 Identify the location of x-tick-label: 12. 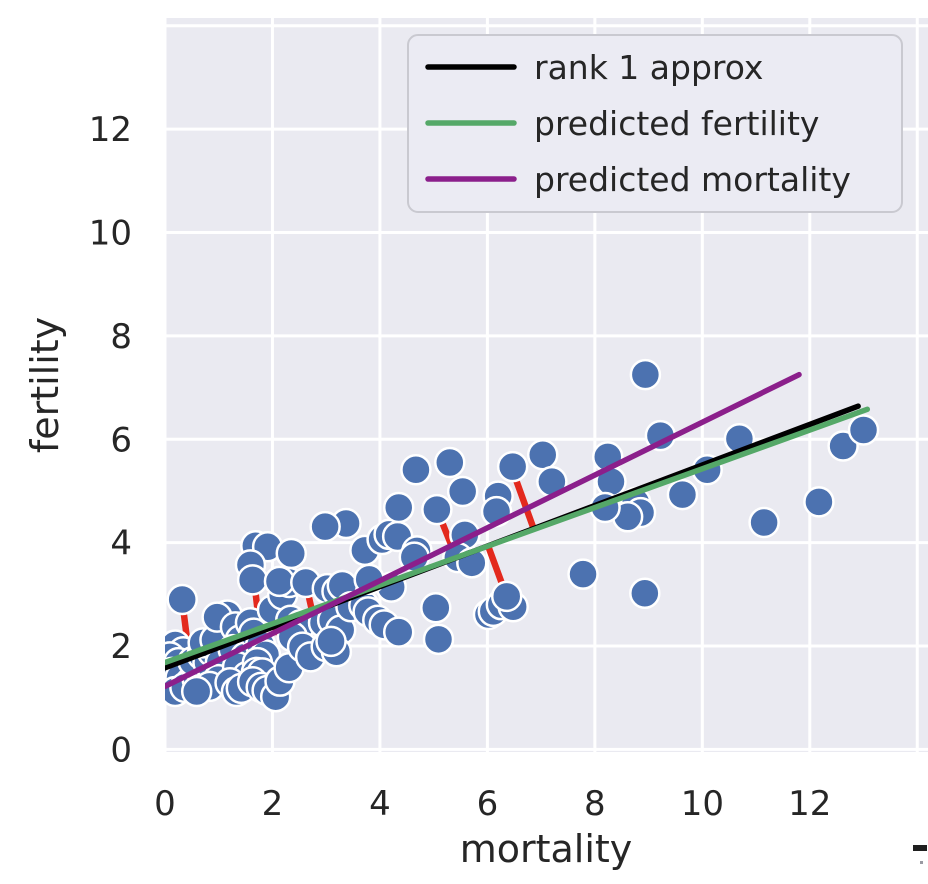
(809, 804).